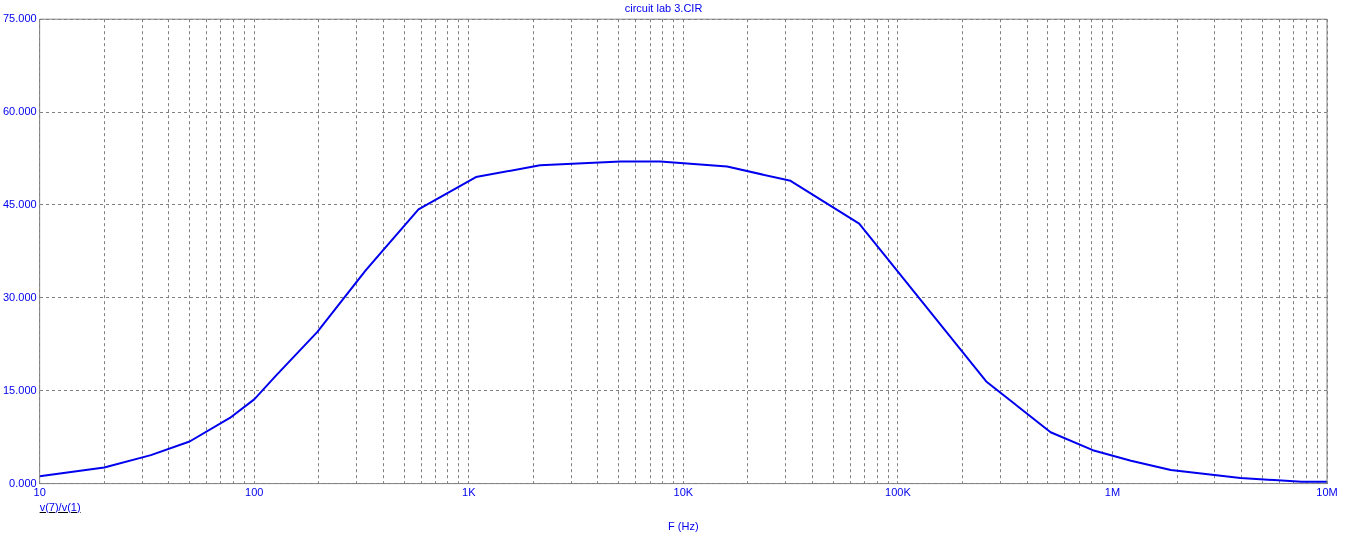  Describe the element at coordinates (254, 492) in the screenshot. I see `x-tick-label: 100` at that location.